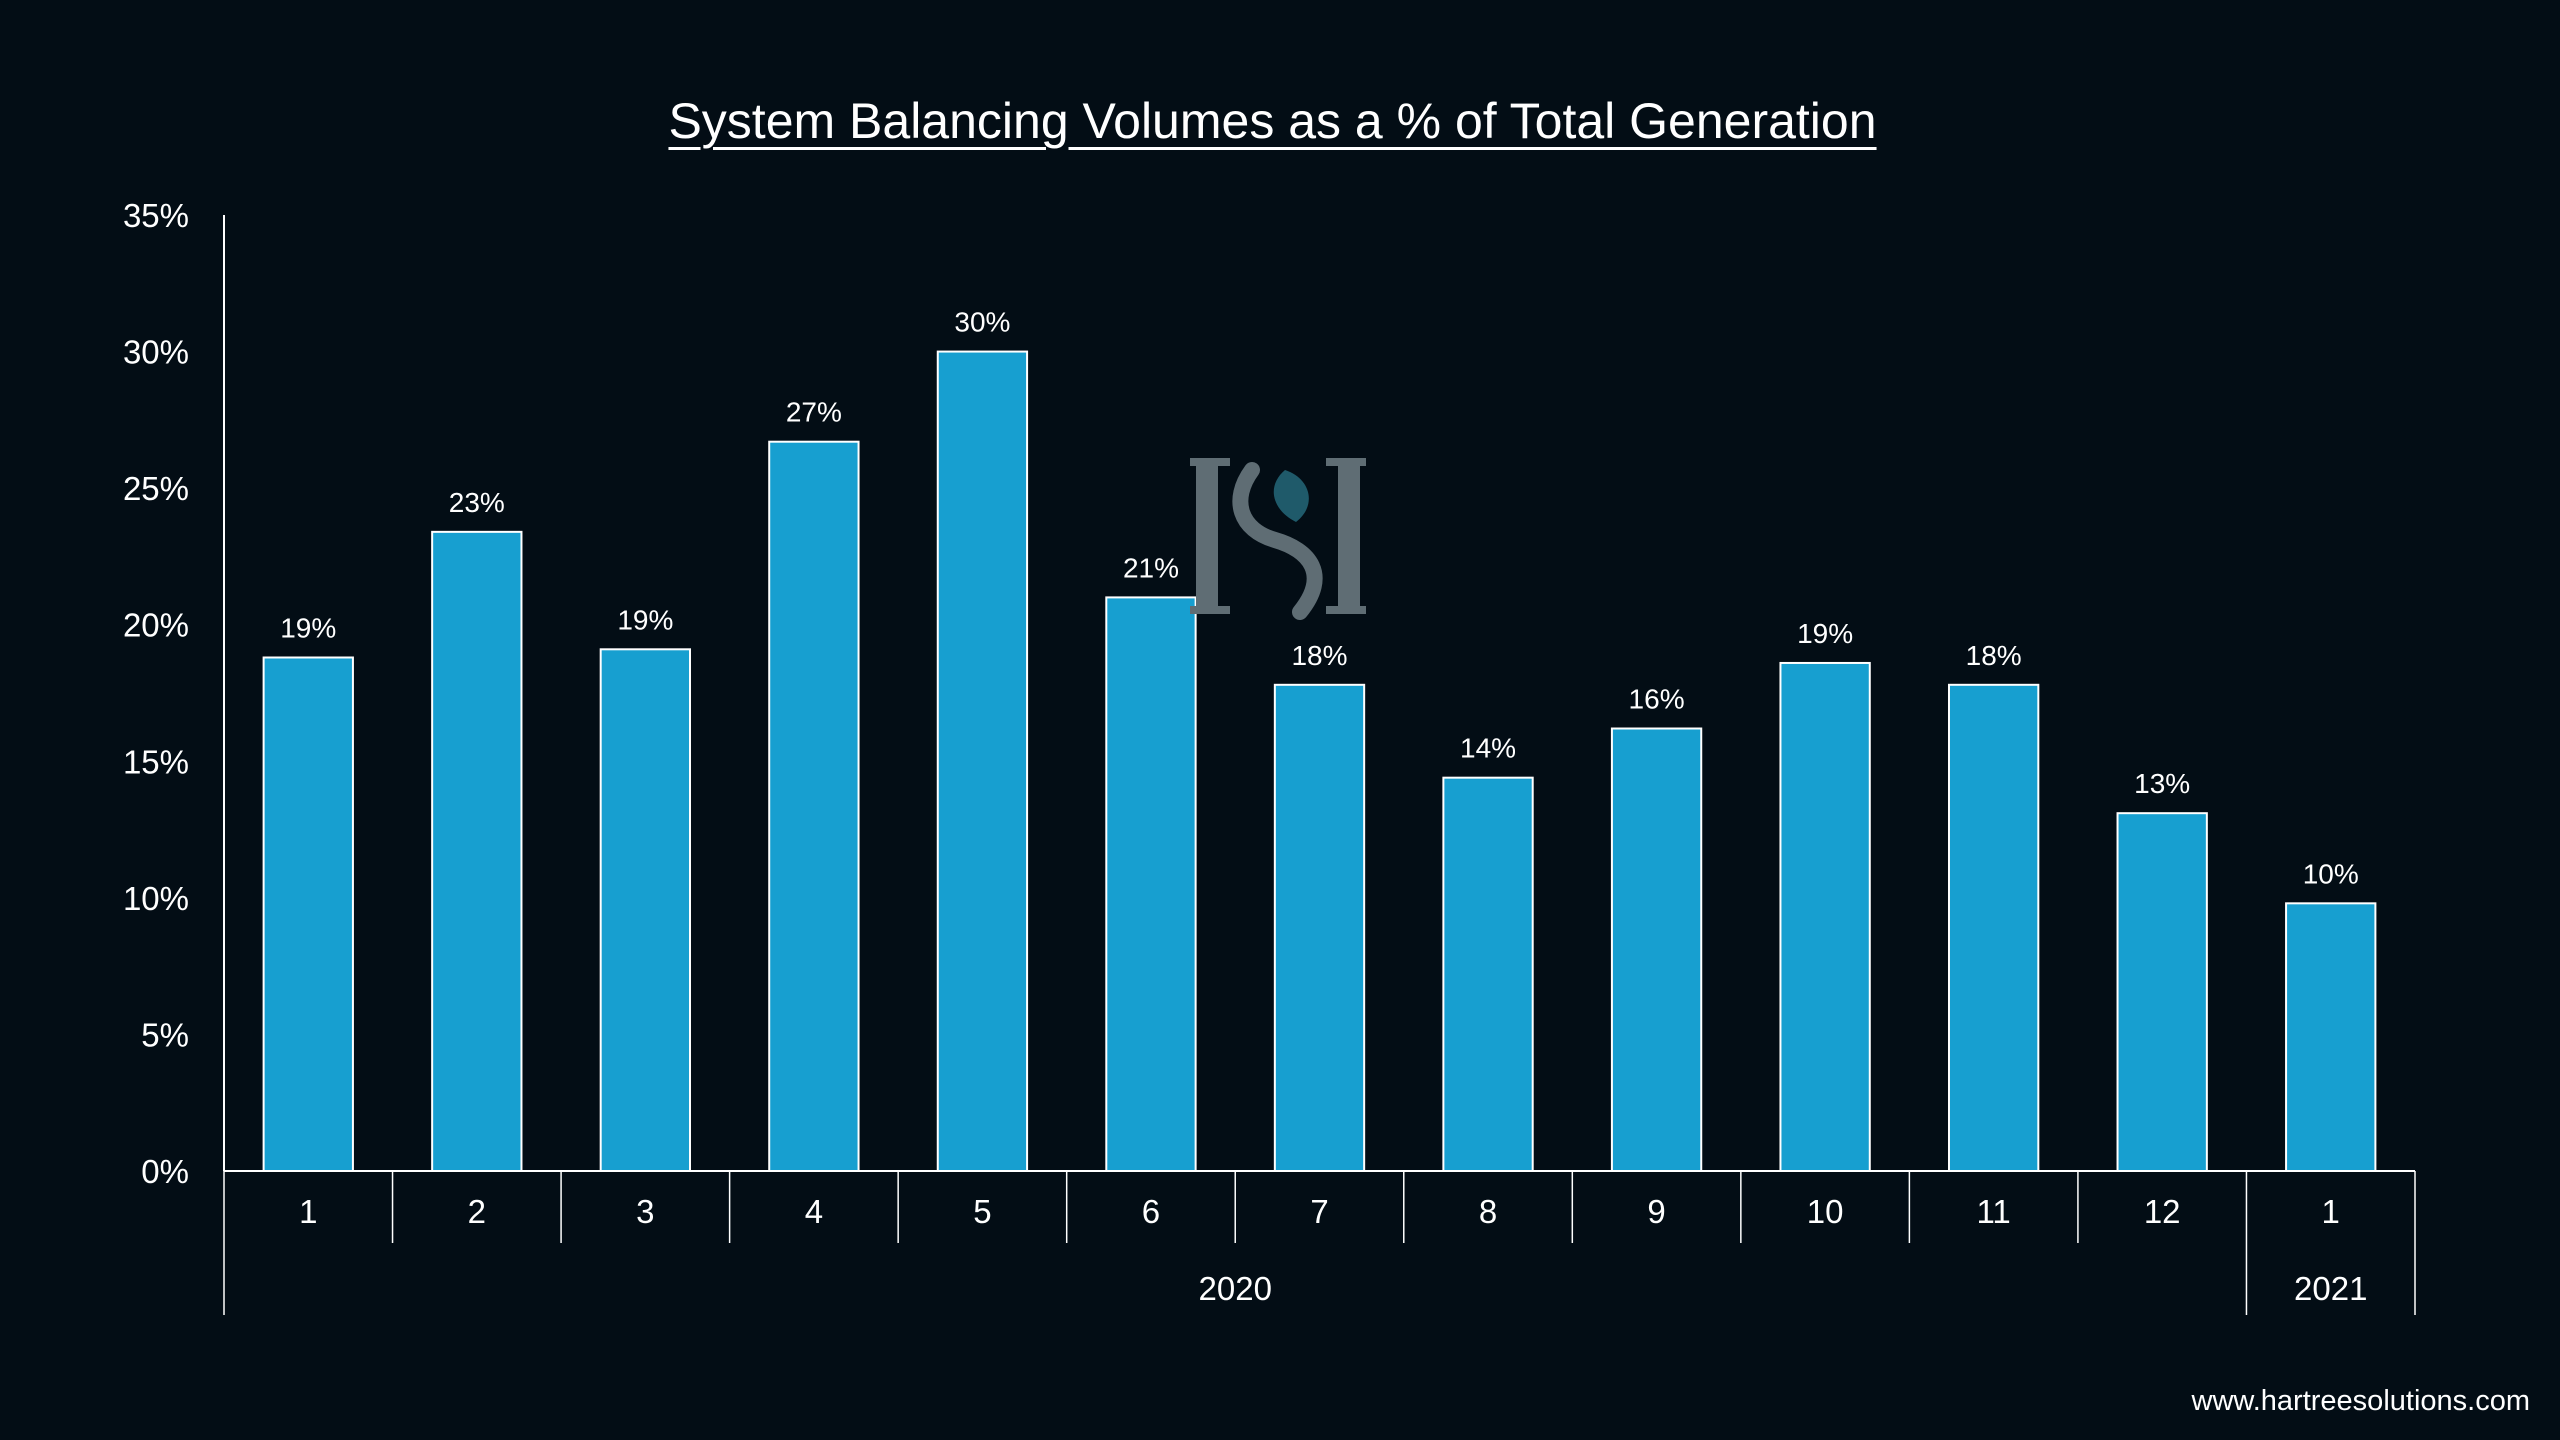 This screenshot has height=1440, width=2560. I want to click on y-tick-label: 15%, so click(156, 761).